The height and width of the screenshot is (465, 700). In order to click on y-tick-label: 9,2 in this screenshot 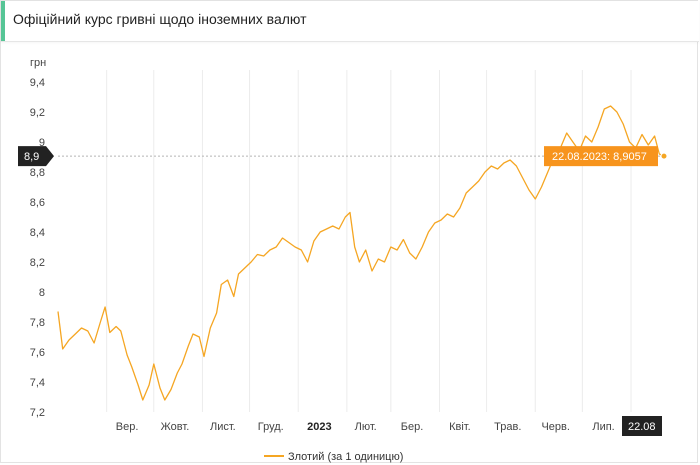, I will do `click(37, 113)`.